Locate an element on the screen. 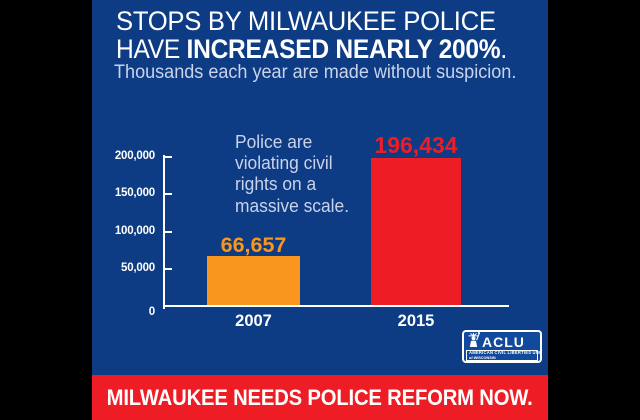 Image resolution: width=640 pixels, height=420 pixels. title-line-2: HAVE INCREASED NEARLY 200%. is located at coordinates (311, 49).